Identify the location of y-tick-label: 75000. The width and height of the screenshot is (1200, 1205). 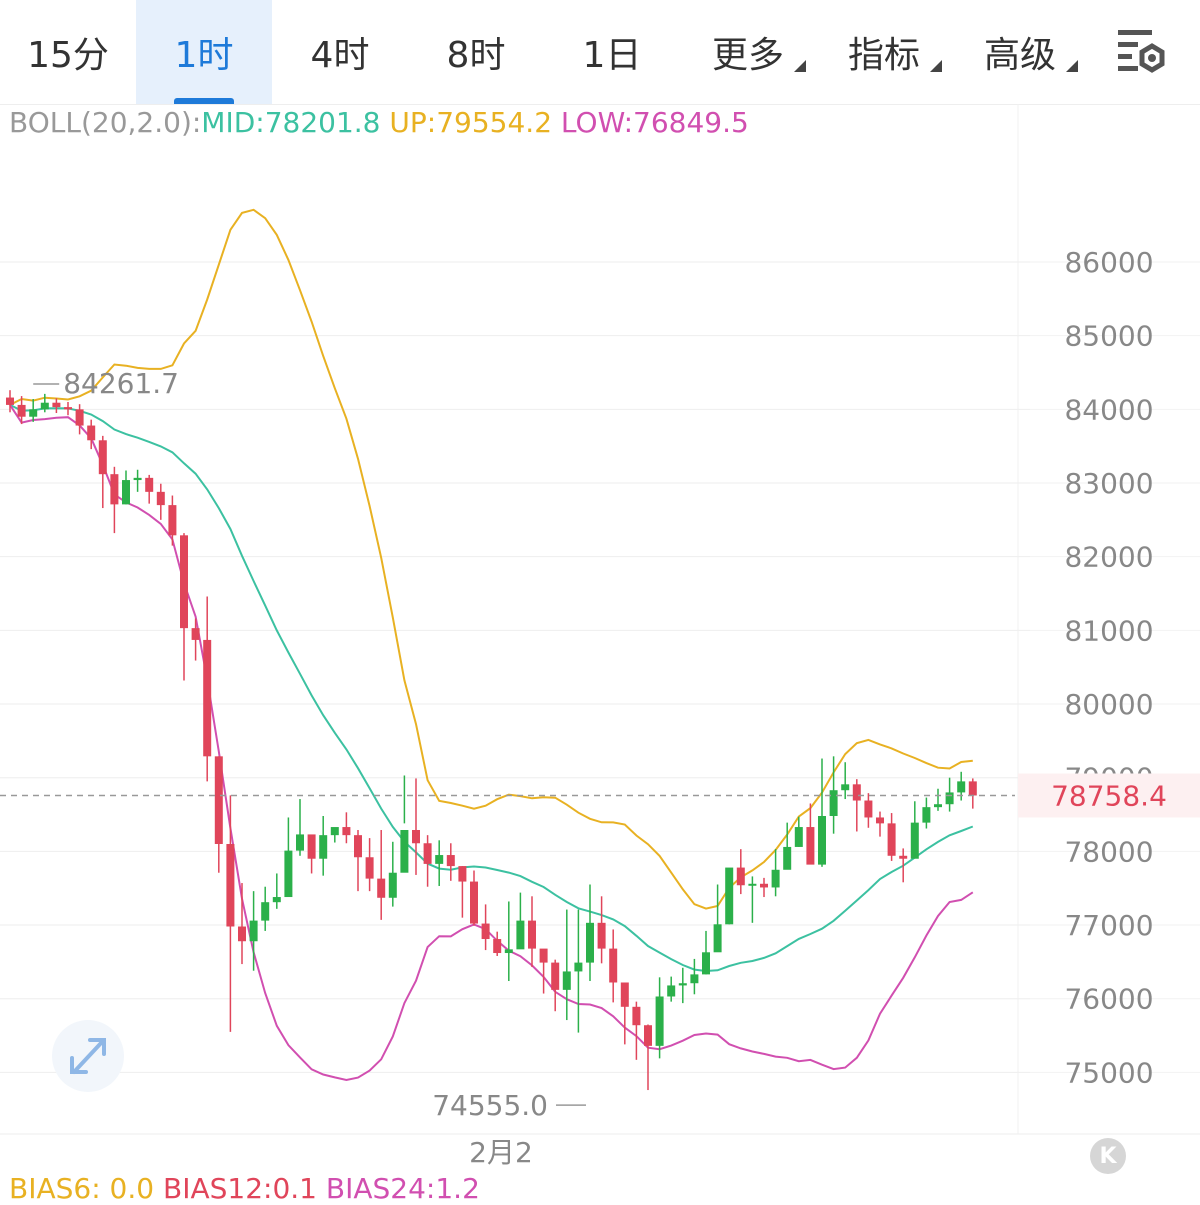
(1108, 1072).